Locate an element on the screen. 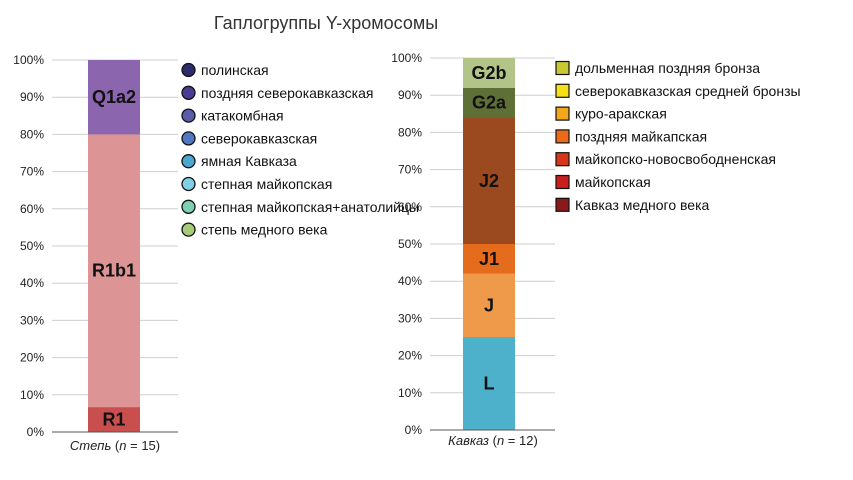 The image size is (853, 480). steppe-n-value: 15 is located at coordinates (148, 445).